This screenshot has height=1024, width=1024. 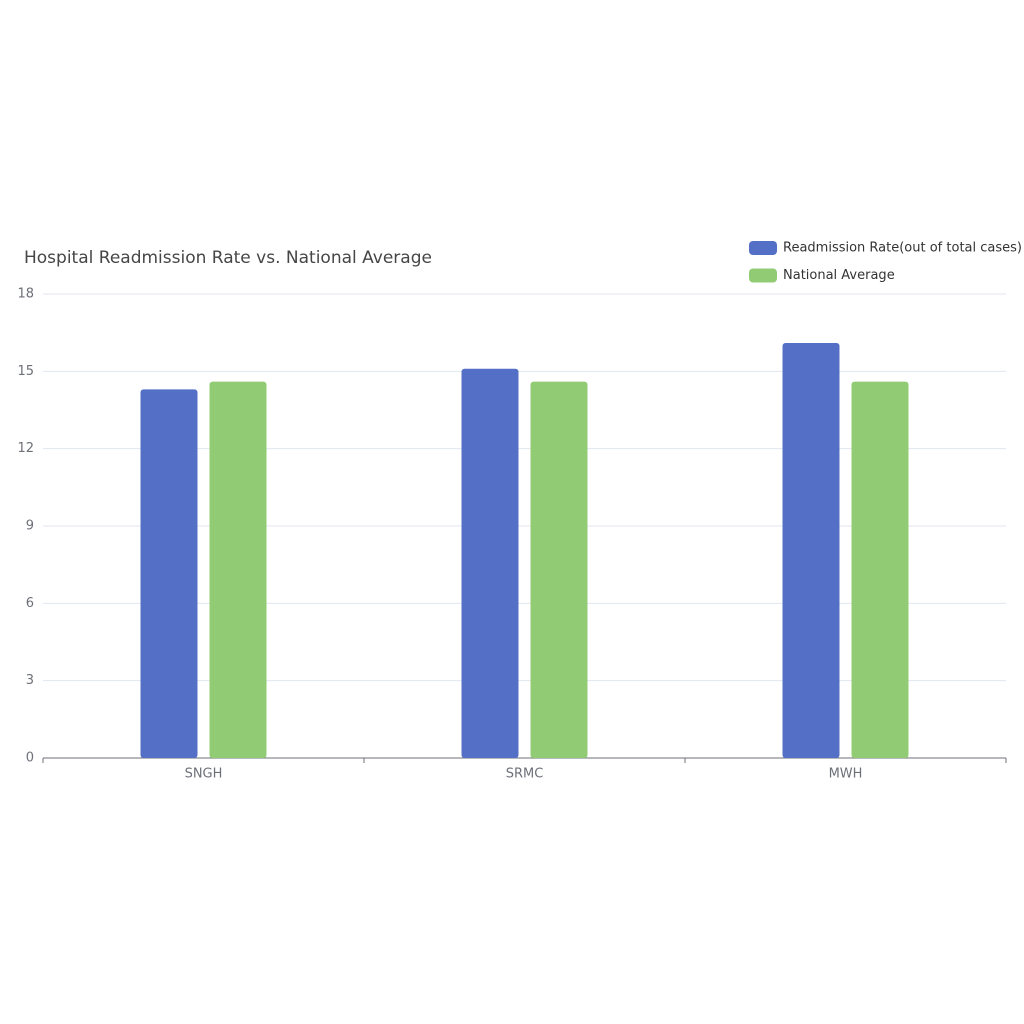 I want to click on y-tick-label: 6, so click(x=30, y=603).